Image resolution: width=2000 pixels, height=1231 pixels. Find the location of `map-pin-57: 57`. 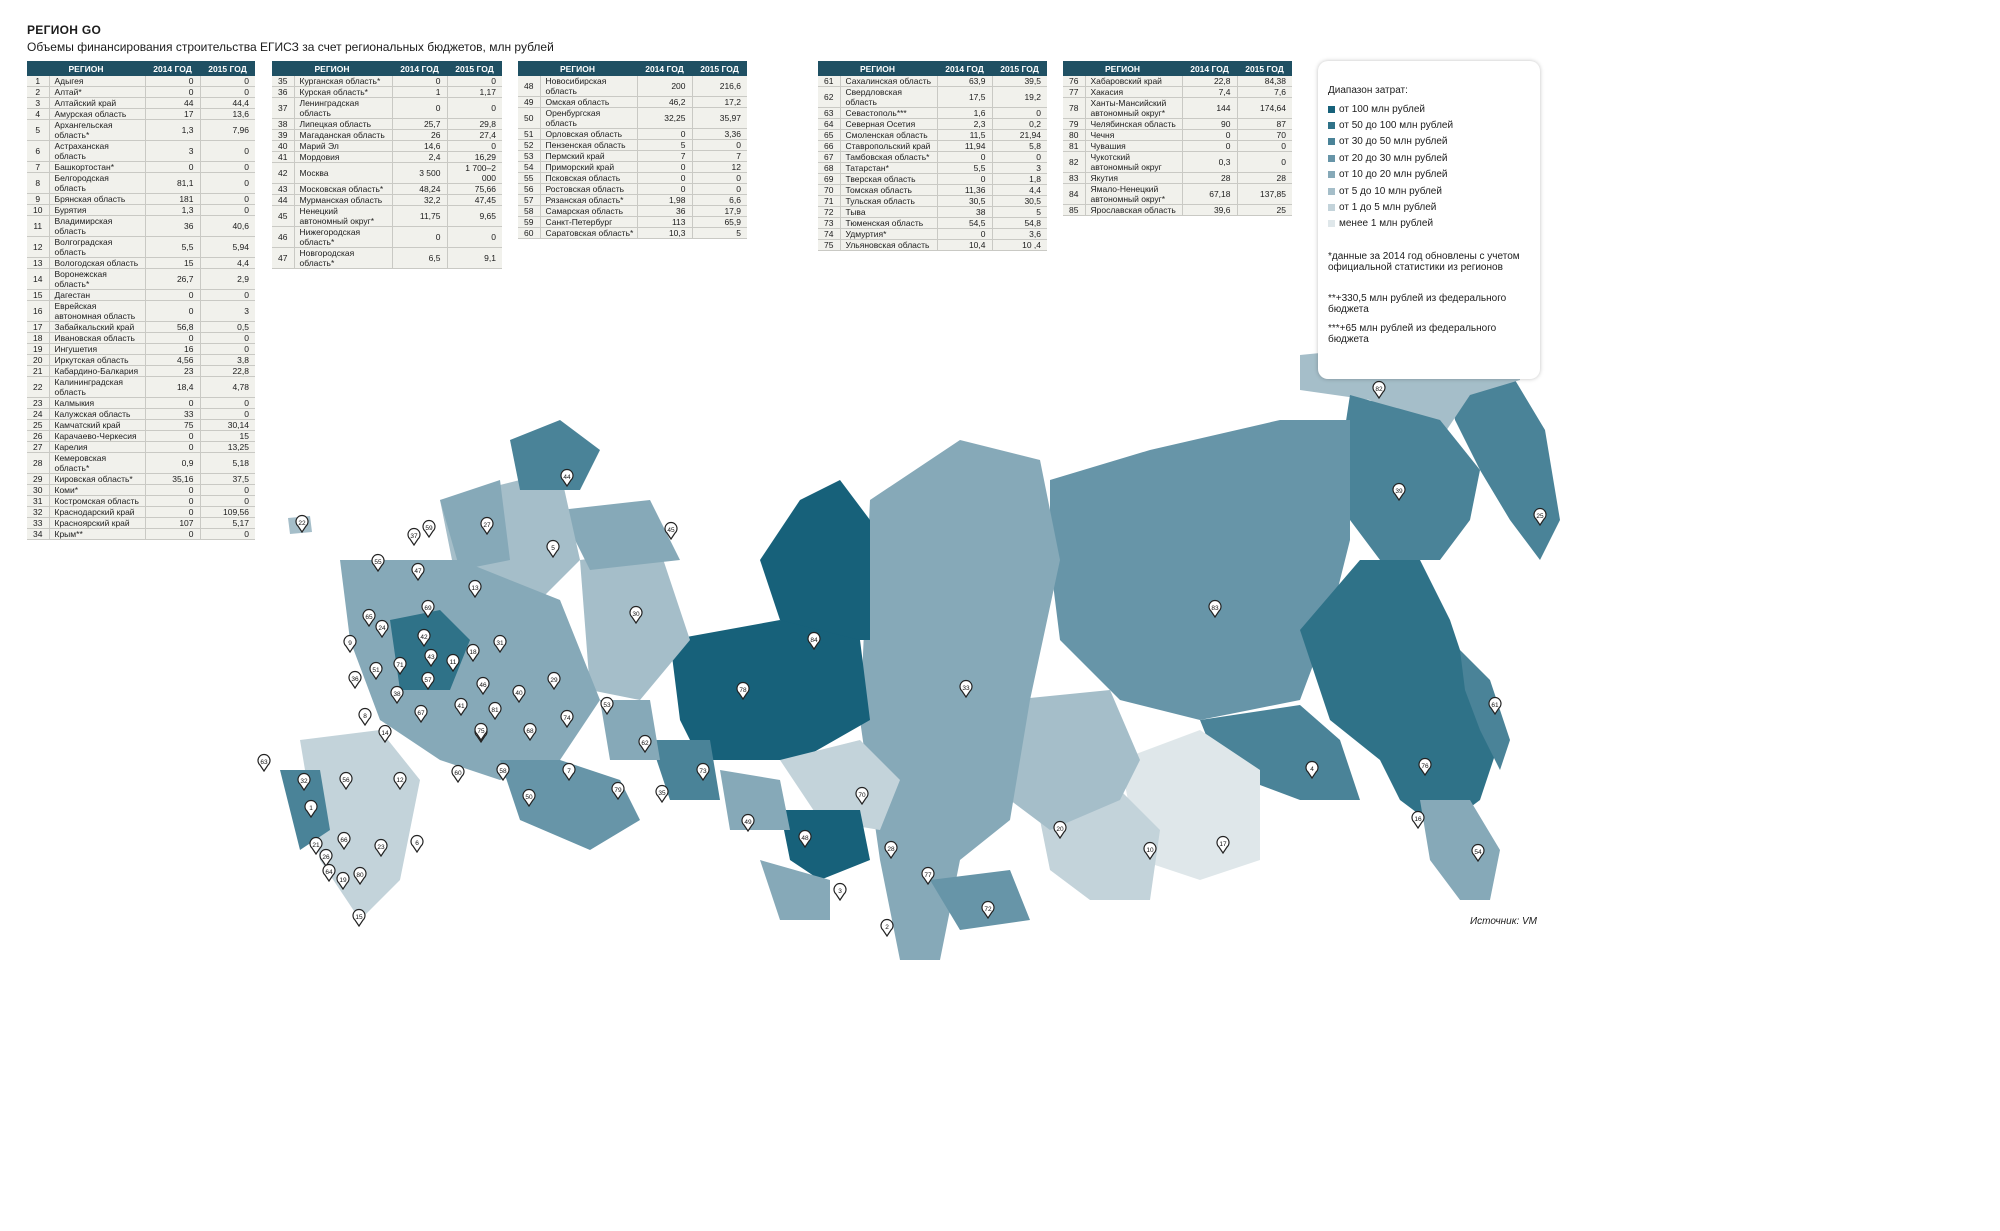

map-pin-57: 57 is located at coordinates (428, 681).